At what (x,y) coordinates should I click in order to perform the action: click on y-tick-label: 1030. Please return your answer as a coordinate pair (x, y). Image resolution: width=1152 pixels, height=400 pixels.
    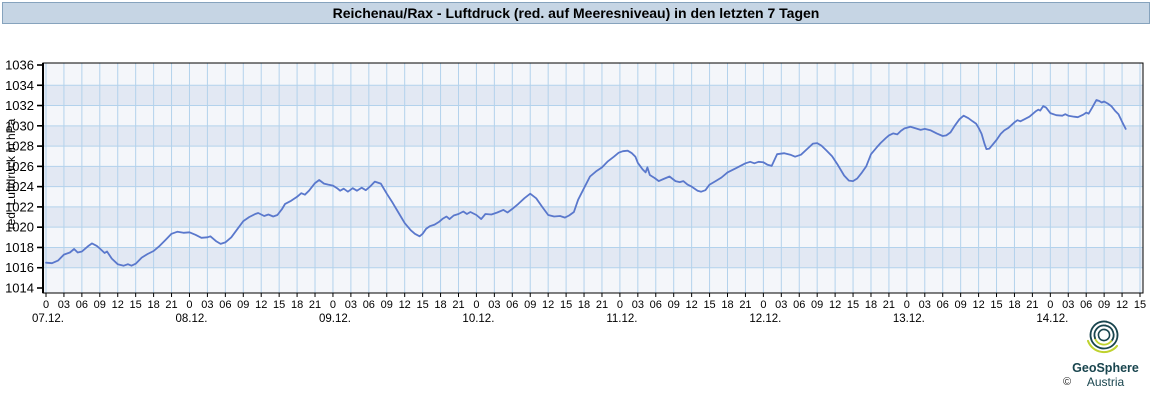
    Looking at the image, I should click on (19, 125).